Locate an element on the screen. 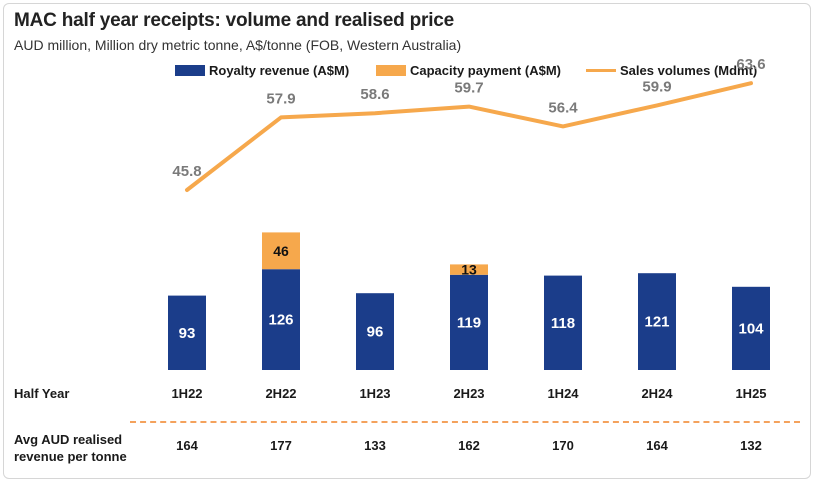  capacity-value-label: 13 is located at coordinates (469, 270).